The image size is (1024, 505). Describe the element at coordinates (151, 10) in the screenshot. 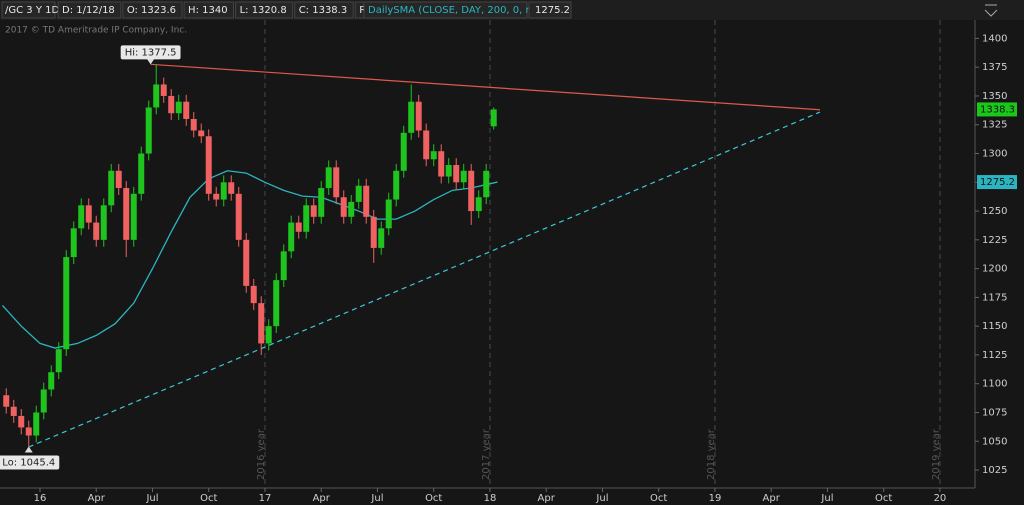

I see `header-field: O: 1323.6` at that location.